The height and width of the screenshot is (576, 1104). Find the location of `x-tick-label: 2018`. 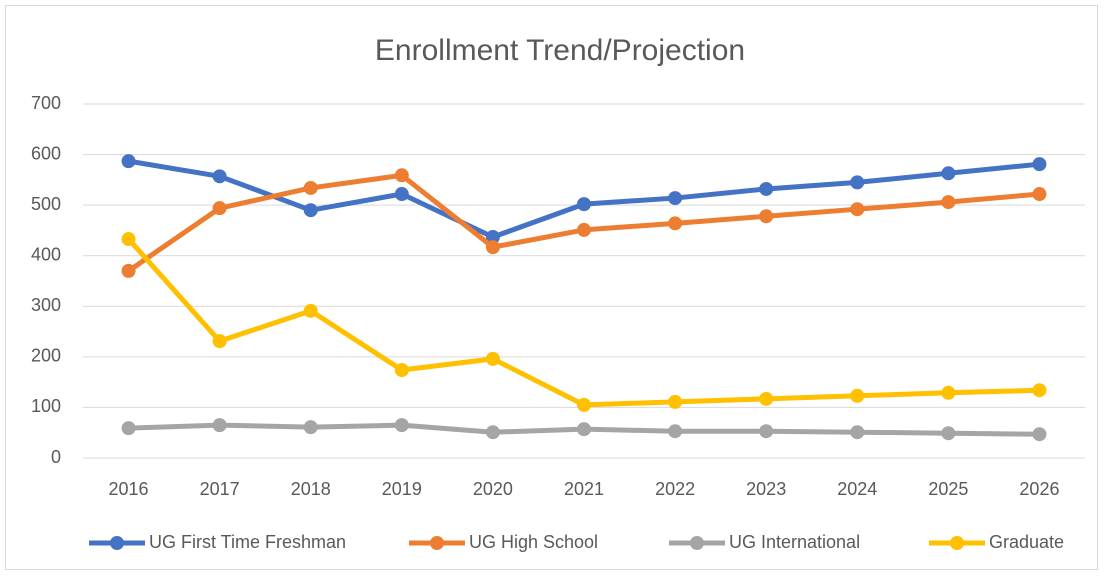

x-tick-label: 2018 is located at coordinates (311, 489).